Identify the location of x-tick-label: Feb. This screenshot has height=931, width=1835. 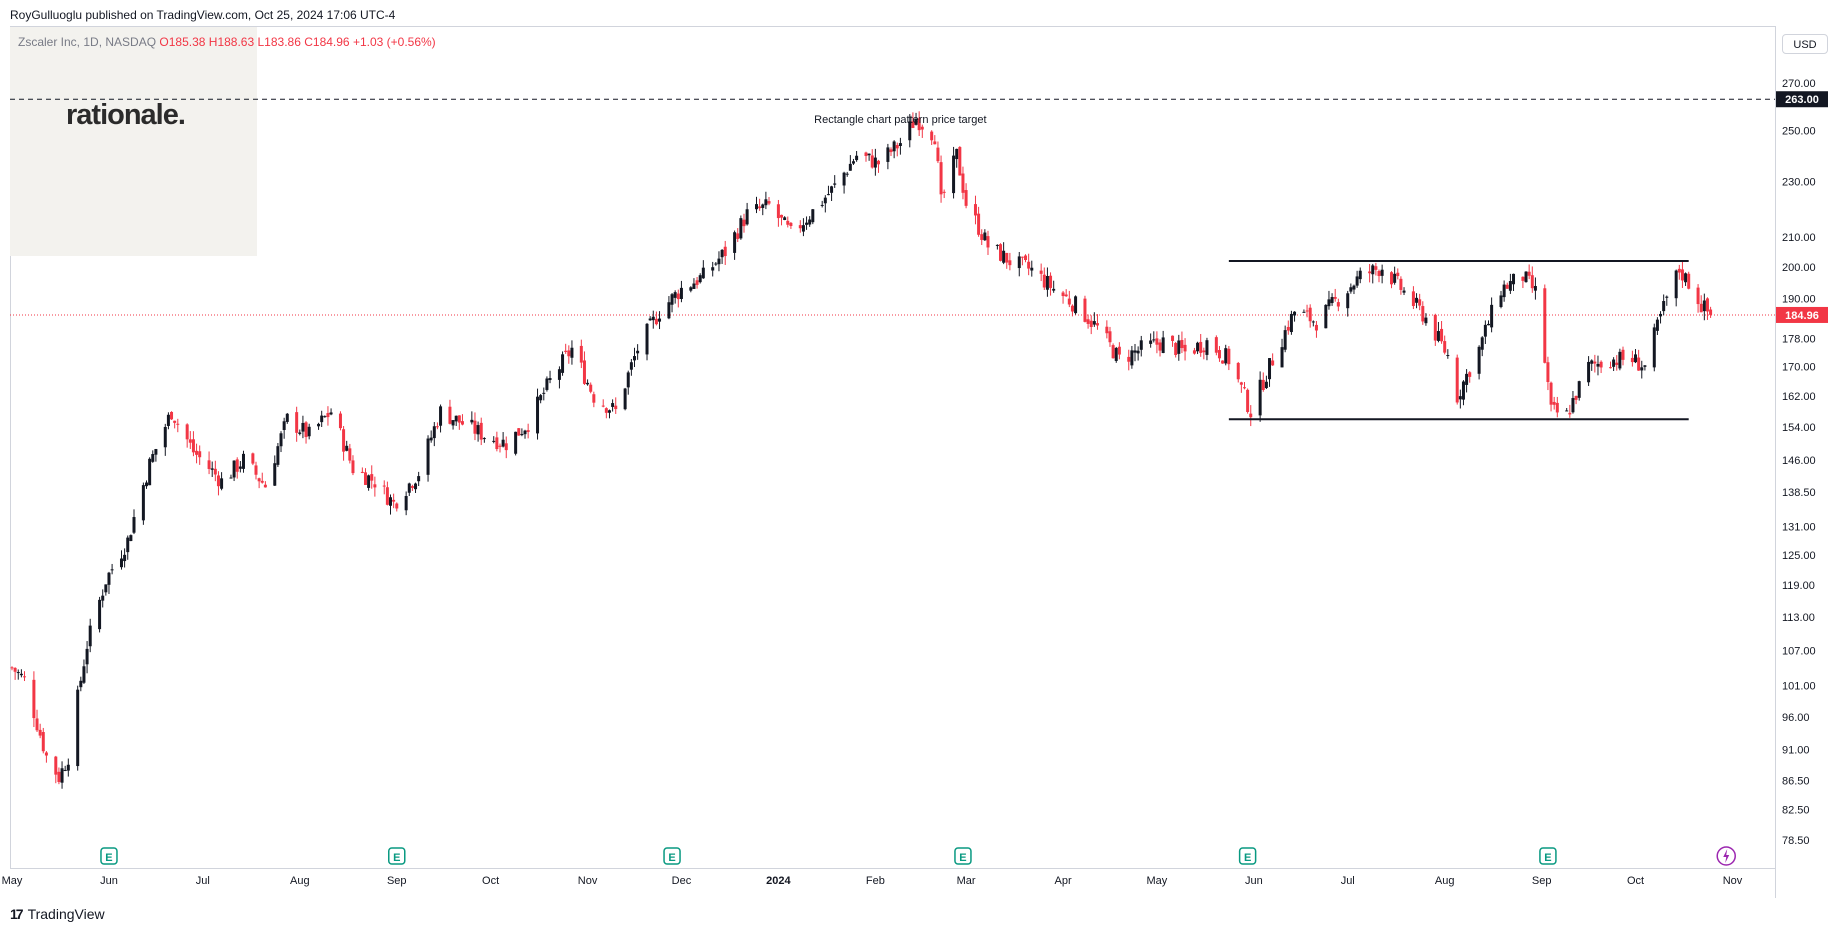
(875, 881).